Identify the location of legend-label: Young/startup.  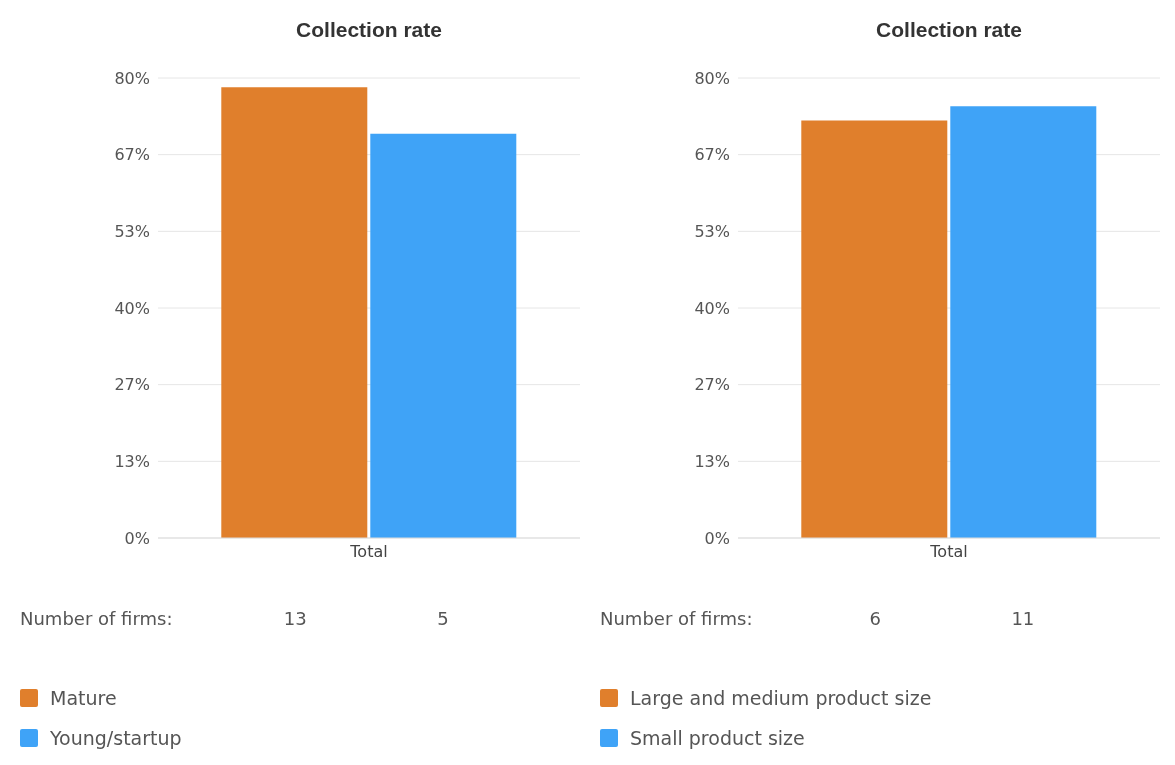
(116, 738).